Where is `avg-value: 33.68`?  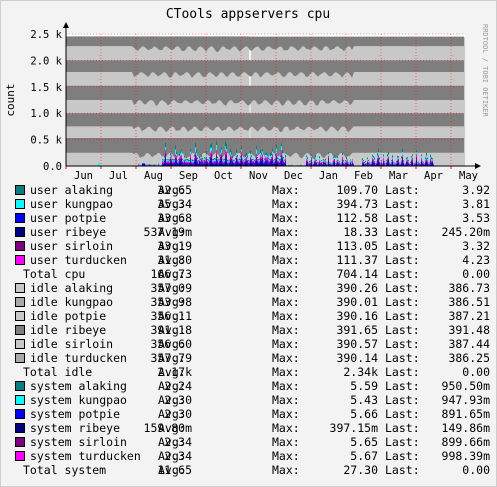 avg-value: 33.68 is located at coordinates (174, 218).